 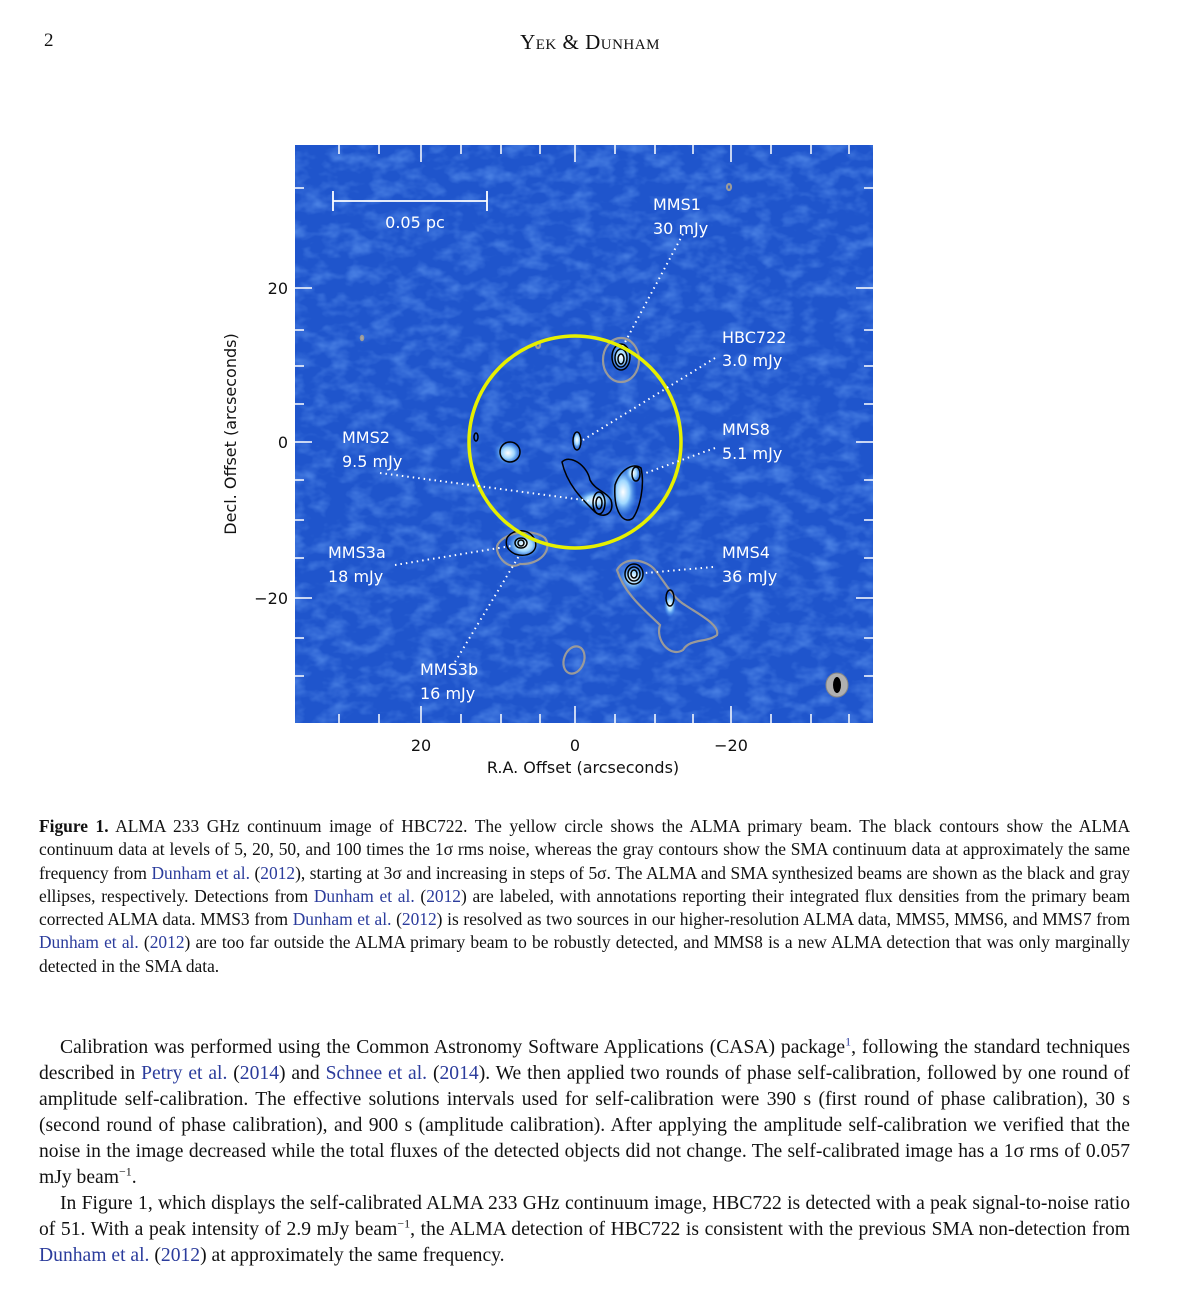 I want to click on scale-bar, so click(x=410, y=201).